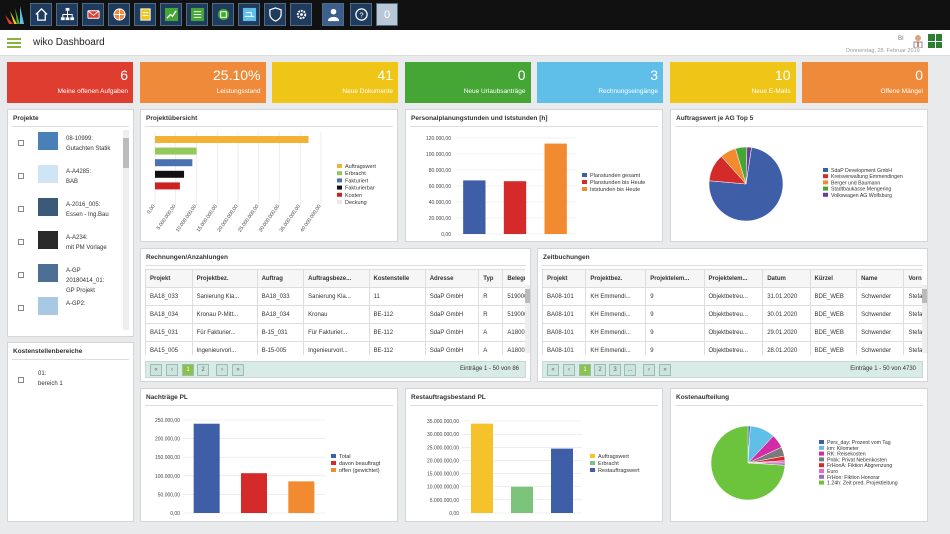  Describe the element at coordinates (564, 314) in the screenshot. I see `table-cell: BA08-101` at that location.